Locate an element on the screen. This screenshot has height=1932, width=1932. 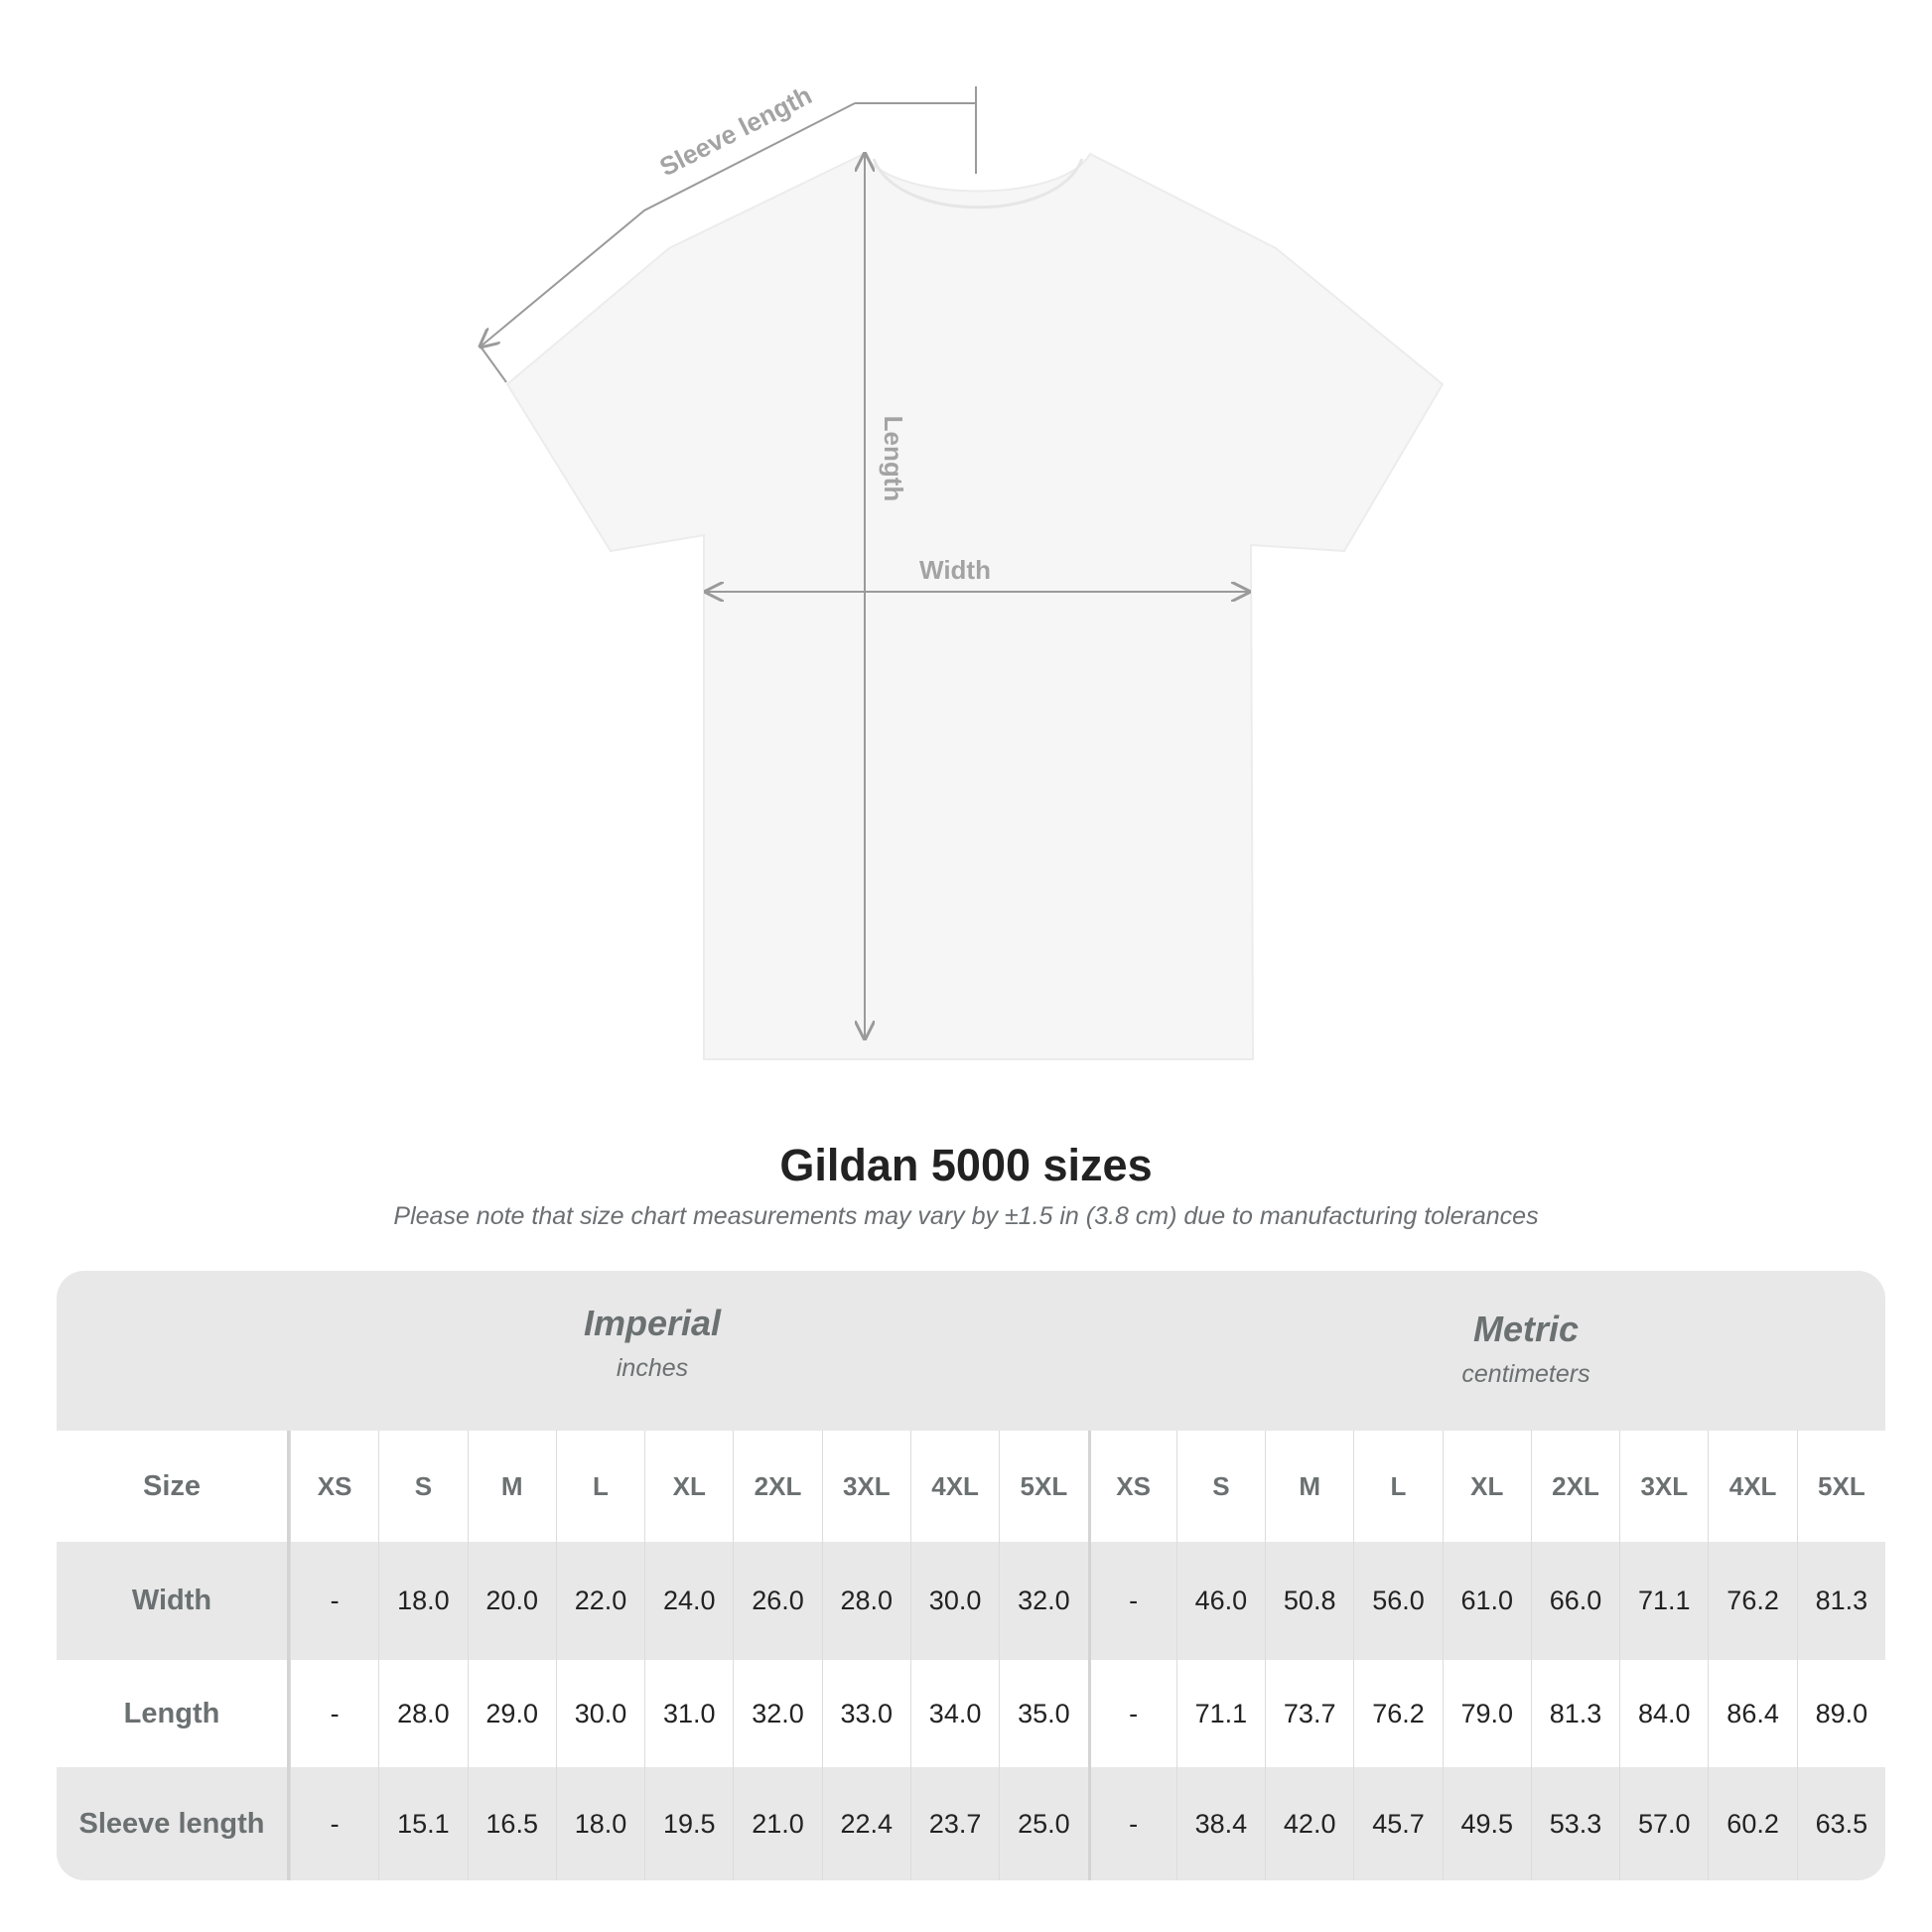
metric-size-header: S is located at coordinates (1220, 1486).